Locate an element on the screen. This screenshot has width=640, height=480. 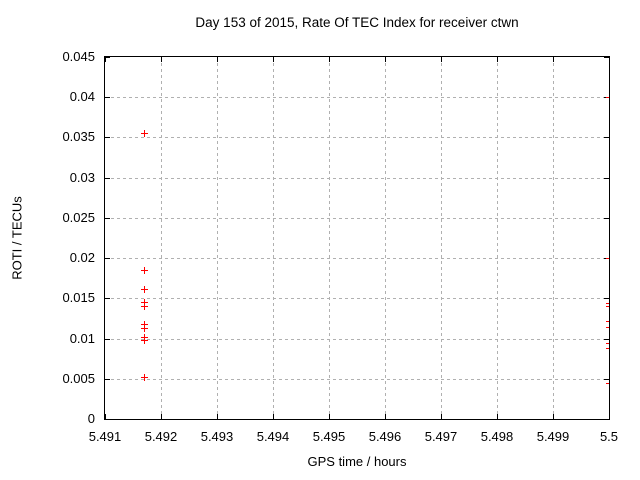
x-axis-label: GPS time / hours is located at coordinates (357, 461).